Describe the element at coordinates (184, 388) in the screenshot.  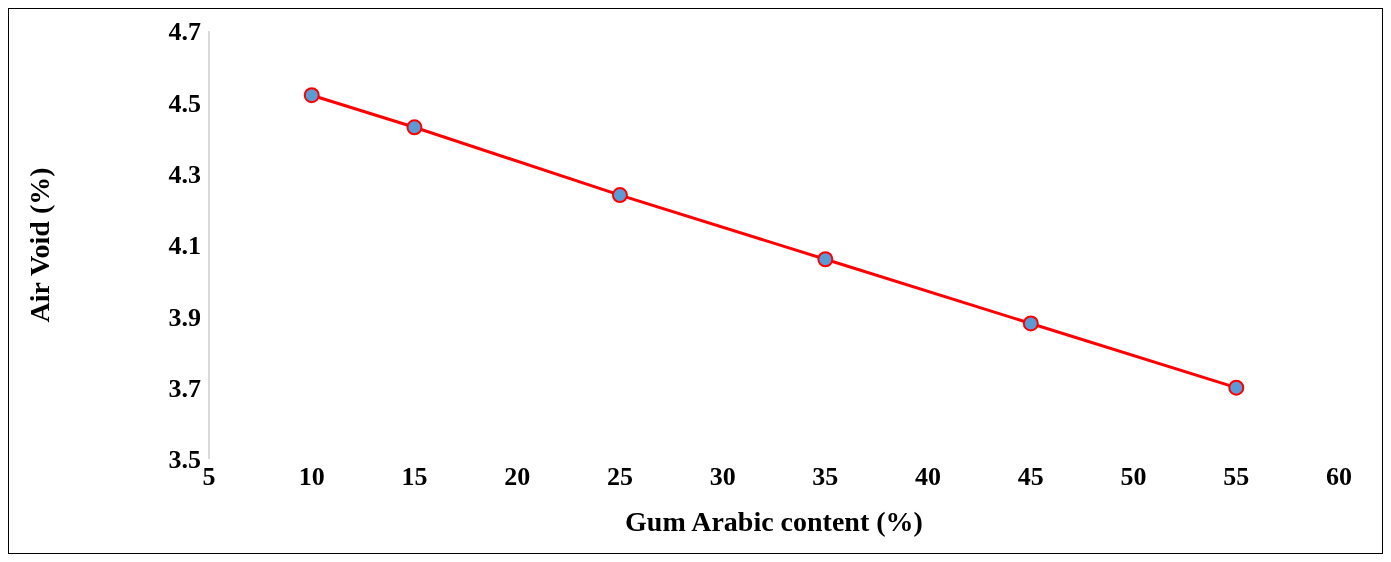
I see `y-tick-label: 3.7` at that location.